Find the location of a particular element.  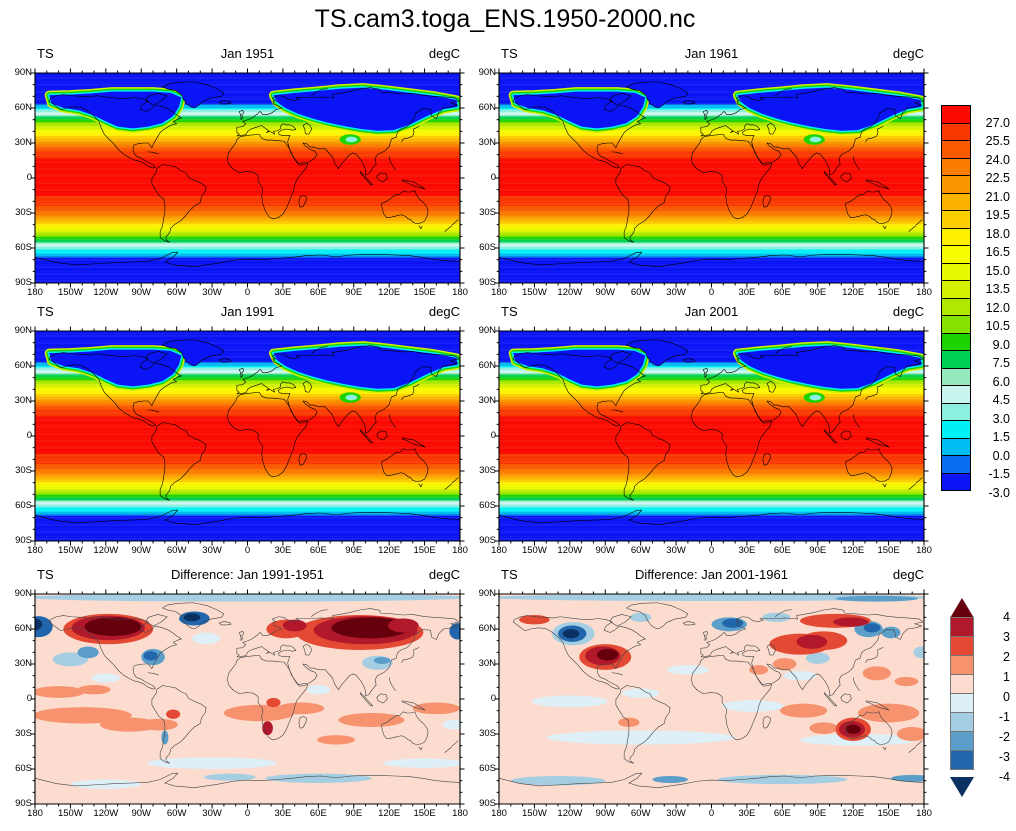

colorbar-label: 9.0 is located at coordinates (1001, 344).